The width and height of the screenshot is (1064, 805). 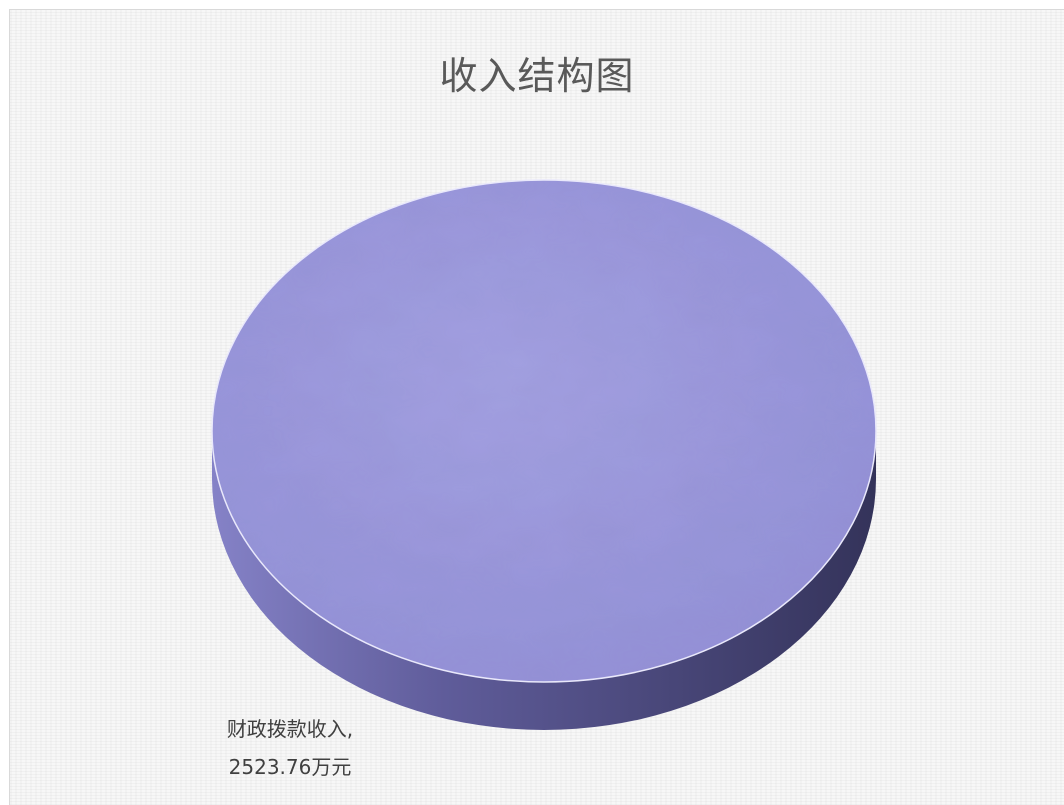 What do you see at coordinates (290, 748) in the screenshot?
I see `slice-data-label: 财政拨款收入, 2523.76万元` at bounding box center [290, 748].